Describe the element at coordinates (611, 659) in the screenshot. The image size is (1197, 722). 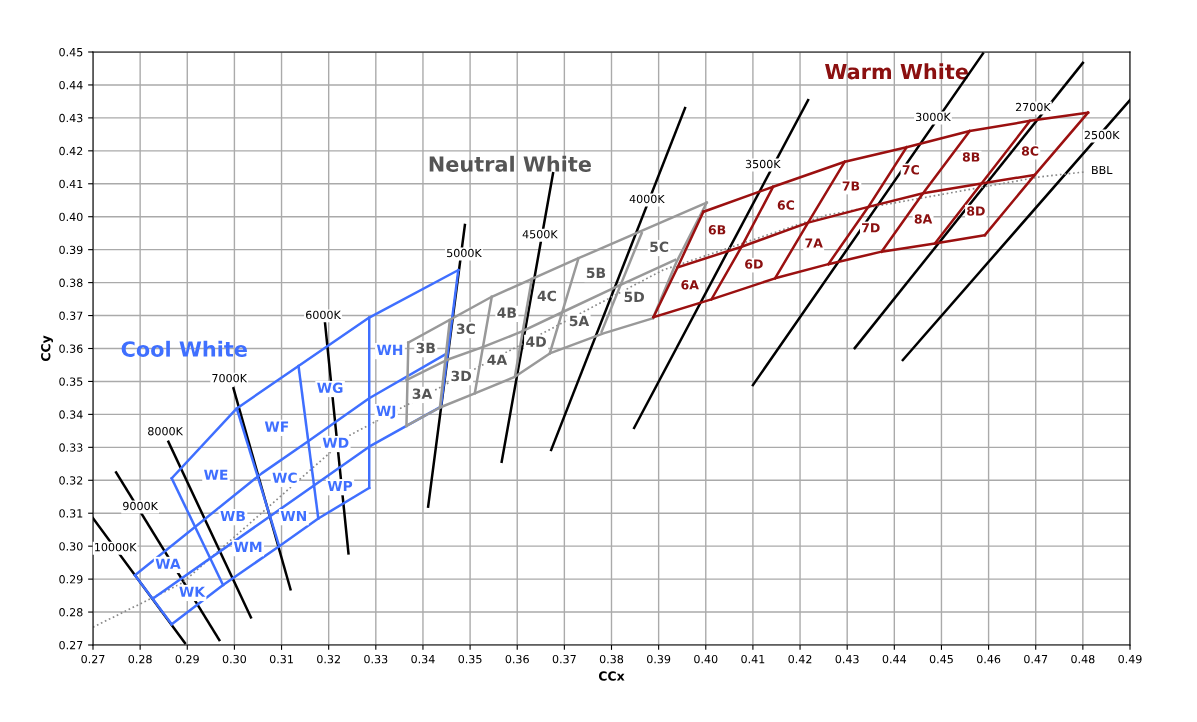
I see `x-tick-label: 0.38` at that location.